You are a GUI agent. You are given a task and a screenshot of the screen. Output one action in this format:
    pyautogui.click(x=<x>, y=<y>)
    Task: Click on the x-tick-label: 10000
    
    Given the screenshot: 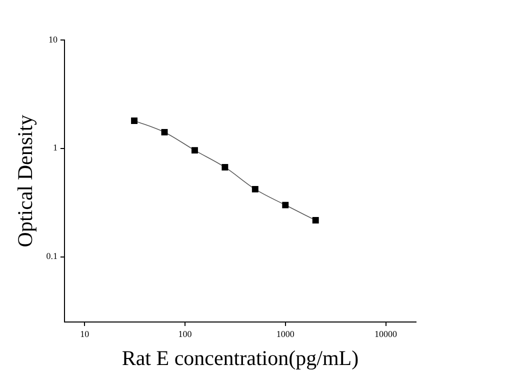 What is the action you would take?
    pyautogui.click(x=386, y=333)
    